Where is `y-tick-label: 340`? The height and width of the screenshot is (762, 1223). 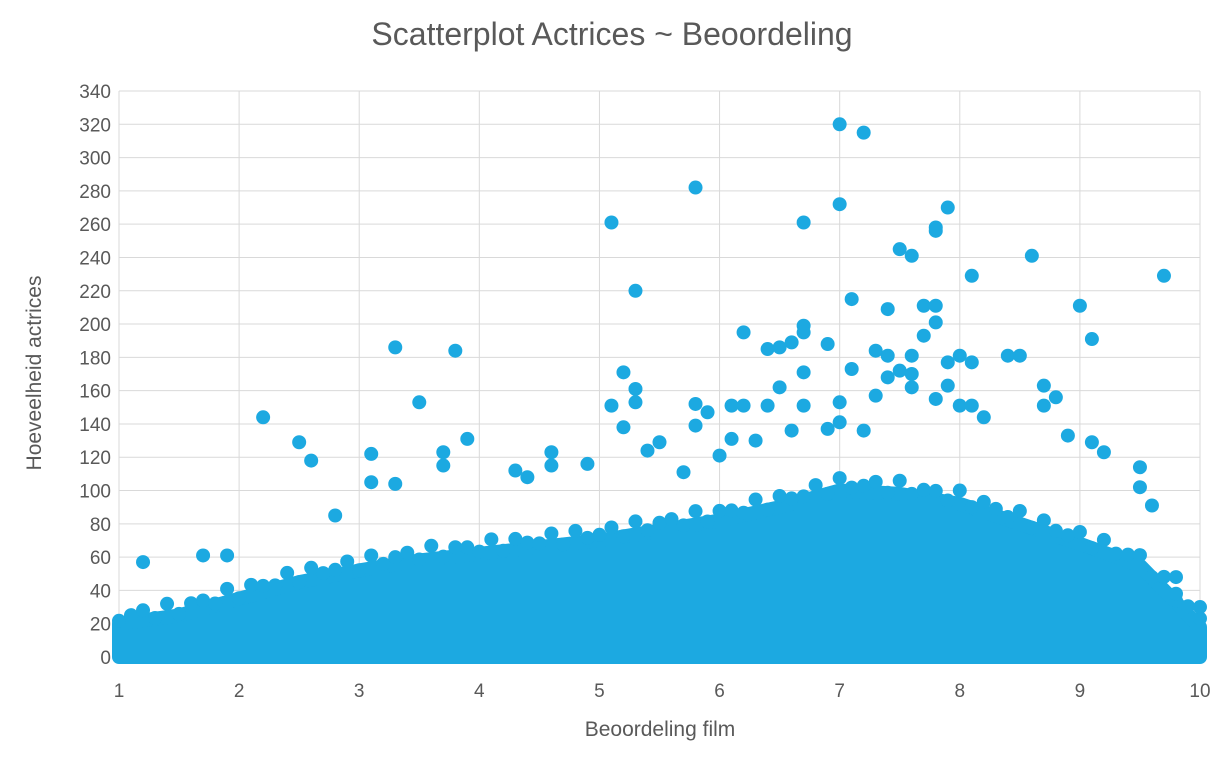
y-tick-label: 340 is located at coordinates (95, 92).